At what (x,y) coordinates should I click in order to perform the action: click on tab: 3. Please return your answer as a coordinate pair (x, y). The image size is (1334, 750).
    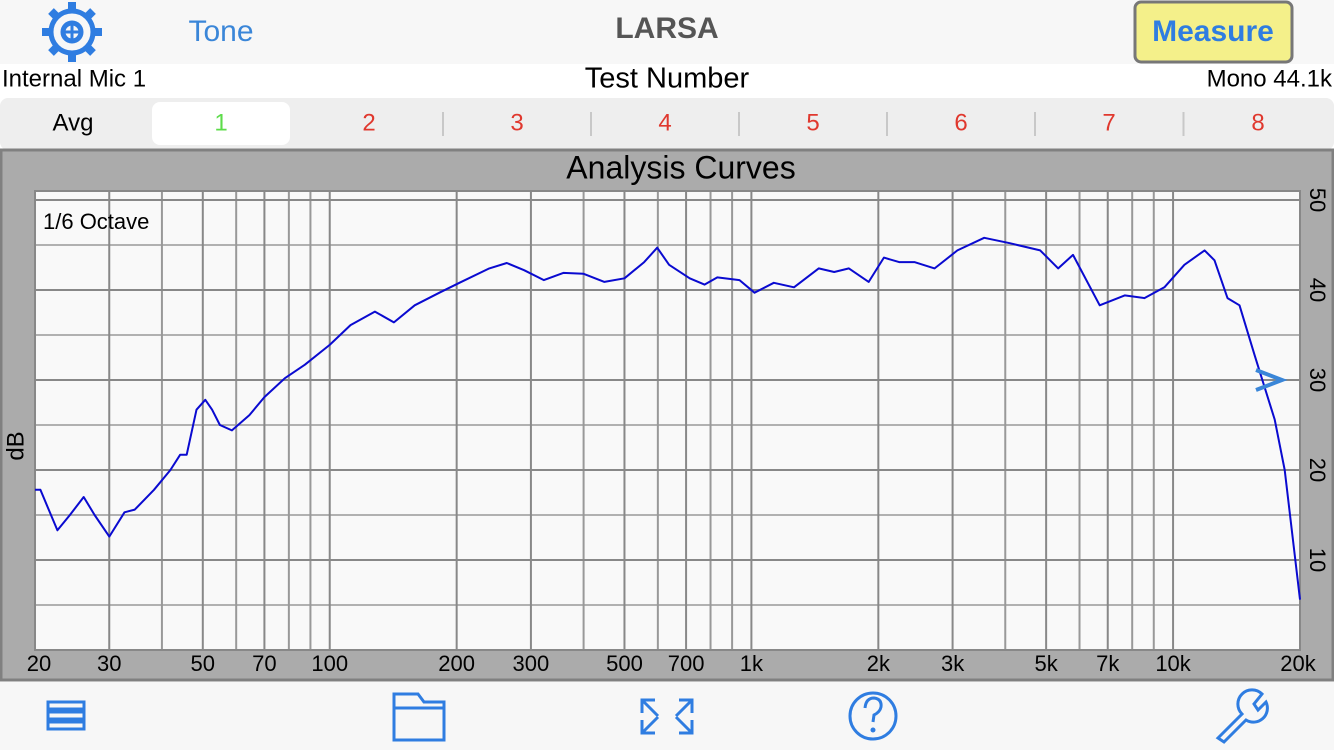
    Looking at the image, I should click on (516, 122).